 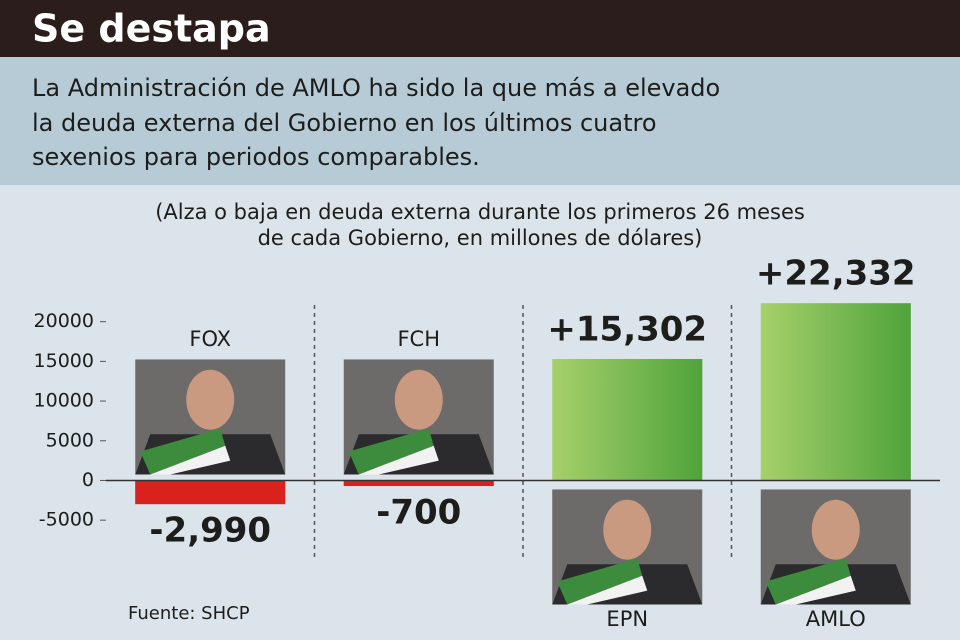 I want to click on chart-title: Se destapa, so click(x=151, y=29).